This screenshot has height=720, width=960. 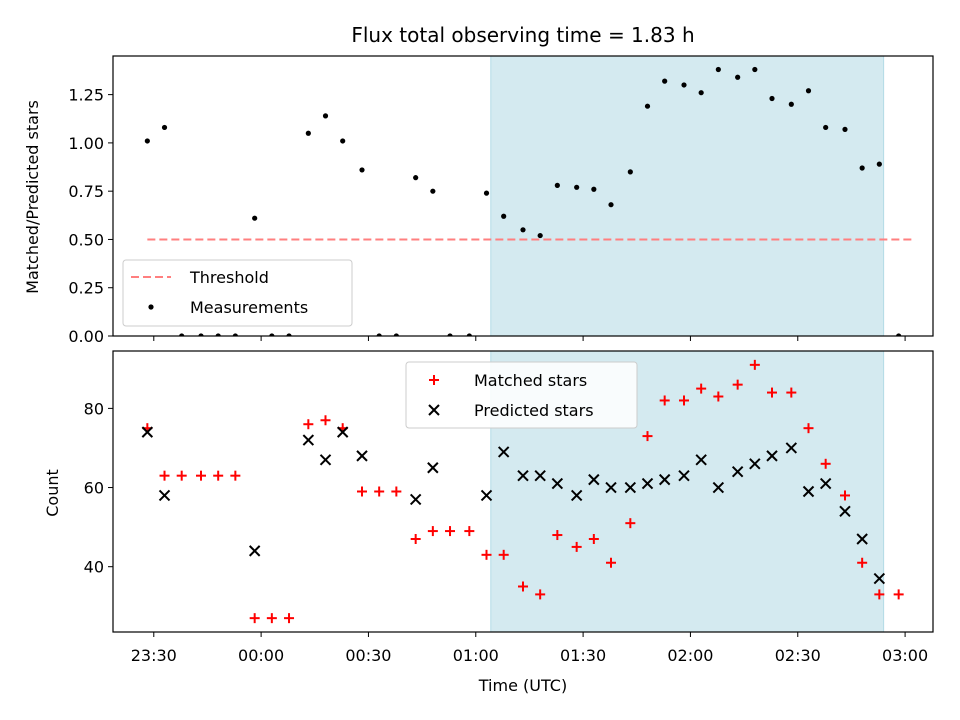 I want to click on top-y-axis-label: Matched/Predicted stars, so click(x=32, y=197).